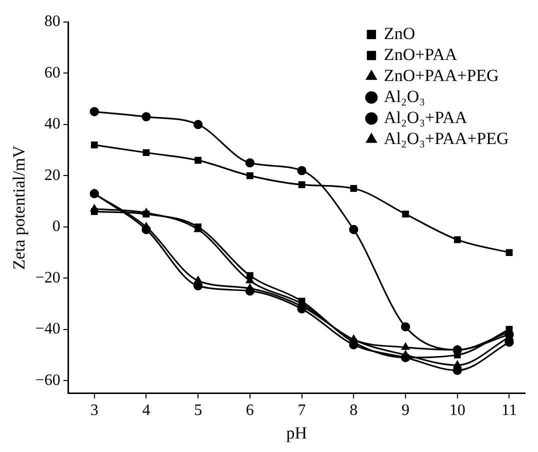  What do you see at coordinates (354, 411) in the screenshot?
I see `x-tick-label: 8` at bounding box center [354, 411].